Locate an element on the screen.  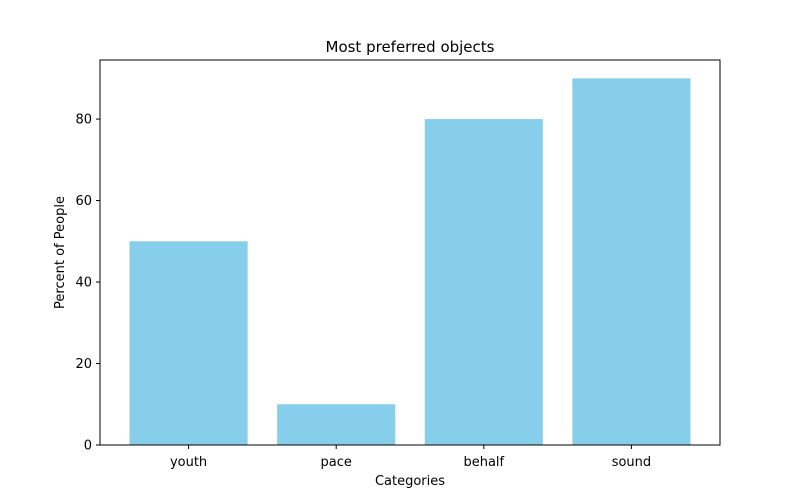
x-tick-label-pace: pace is located at coordinates (336, 462).